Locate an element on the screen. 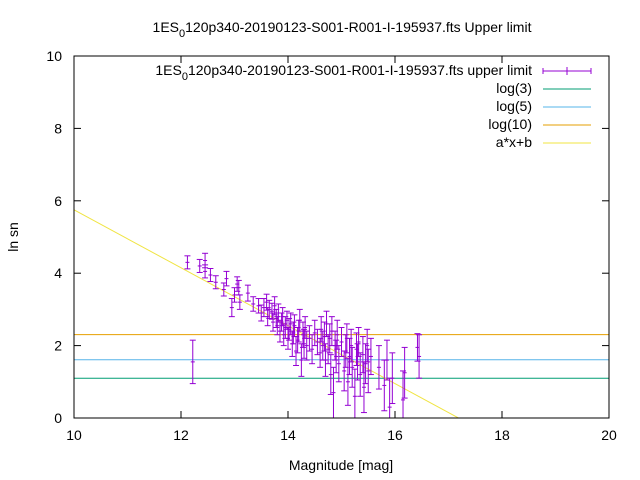 This screenshot has width=640, height=480. y-tick-label: 8 is located at coordinates (58, 128).